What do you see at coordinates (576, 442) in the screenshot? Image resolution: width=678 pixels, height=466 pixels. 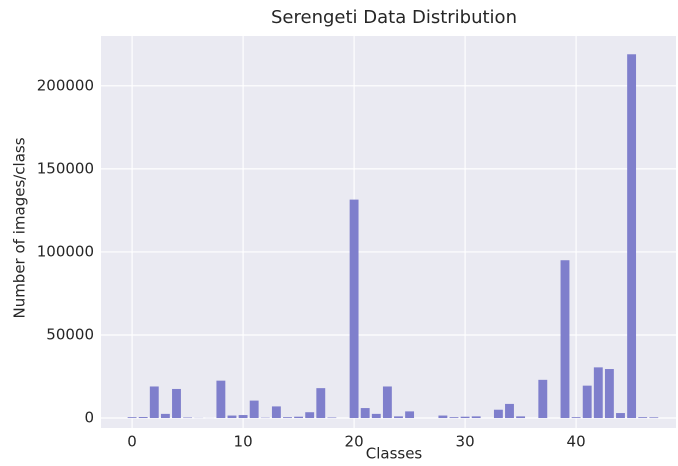 I see `x-tick-label: 40` at bounding box center [576, 442].